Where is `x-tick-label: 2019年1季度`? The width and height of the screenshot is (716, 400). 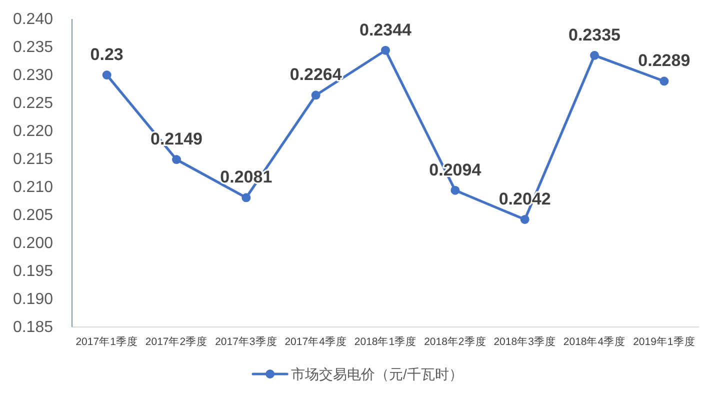 x-tick-label: 2019年1季度 is located at coordinates (664, 341).